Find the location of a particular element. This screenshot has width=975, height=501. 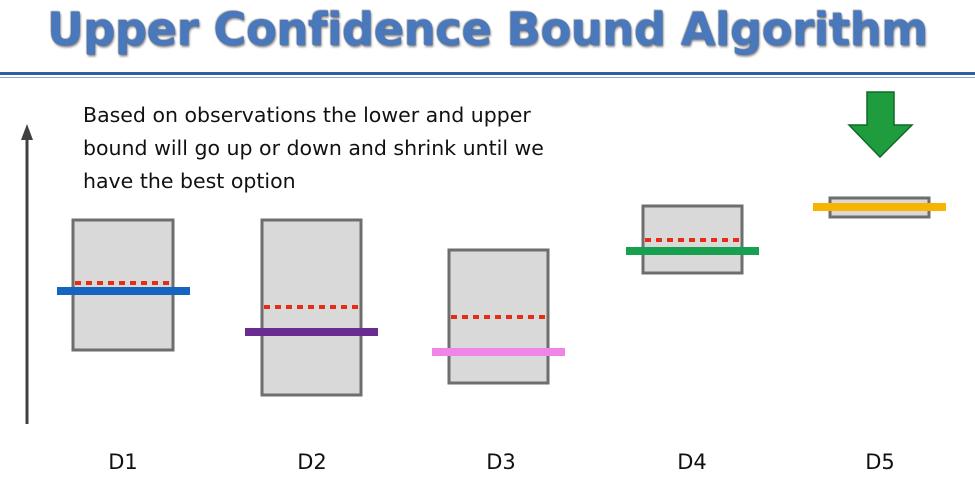

machine-d1: D1 is located at coordinates (123, 346).